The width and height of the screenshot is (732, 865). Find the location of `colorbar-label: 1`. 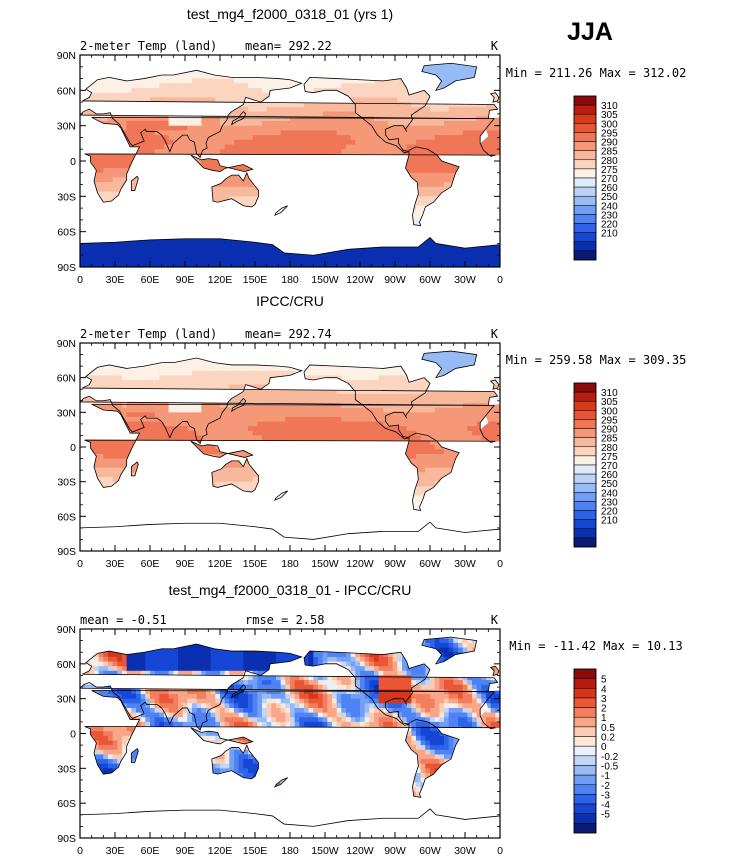

colorbar-label: 1 is located at coordinates (604, 718).